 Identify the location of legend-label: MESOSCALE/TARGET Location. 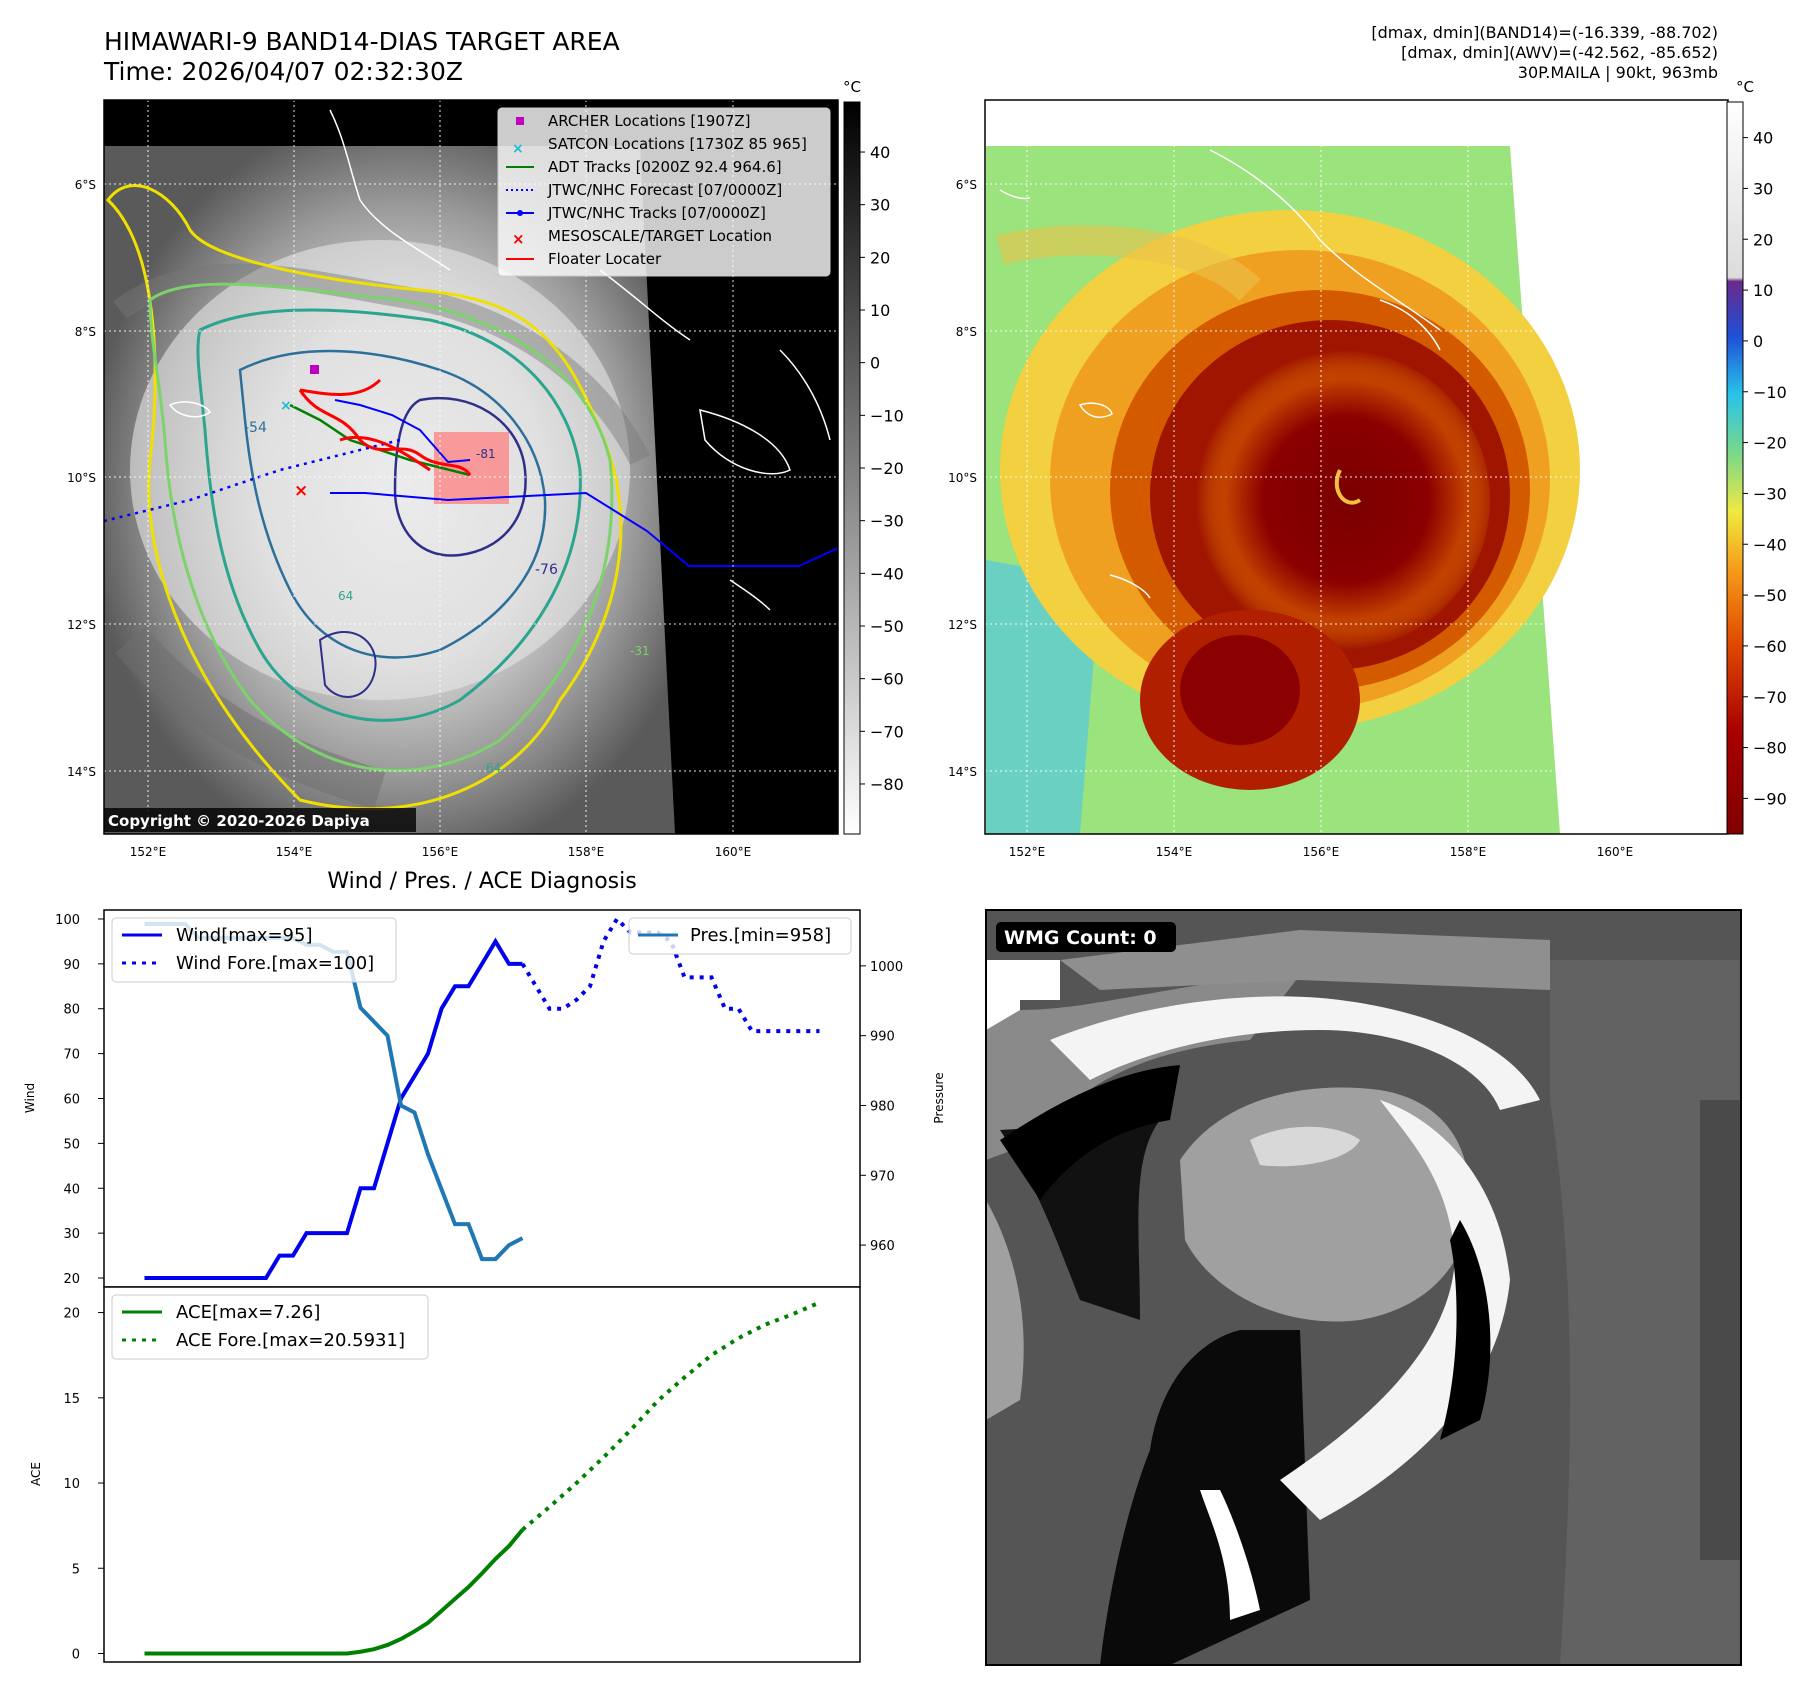
(660, 236).